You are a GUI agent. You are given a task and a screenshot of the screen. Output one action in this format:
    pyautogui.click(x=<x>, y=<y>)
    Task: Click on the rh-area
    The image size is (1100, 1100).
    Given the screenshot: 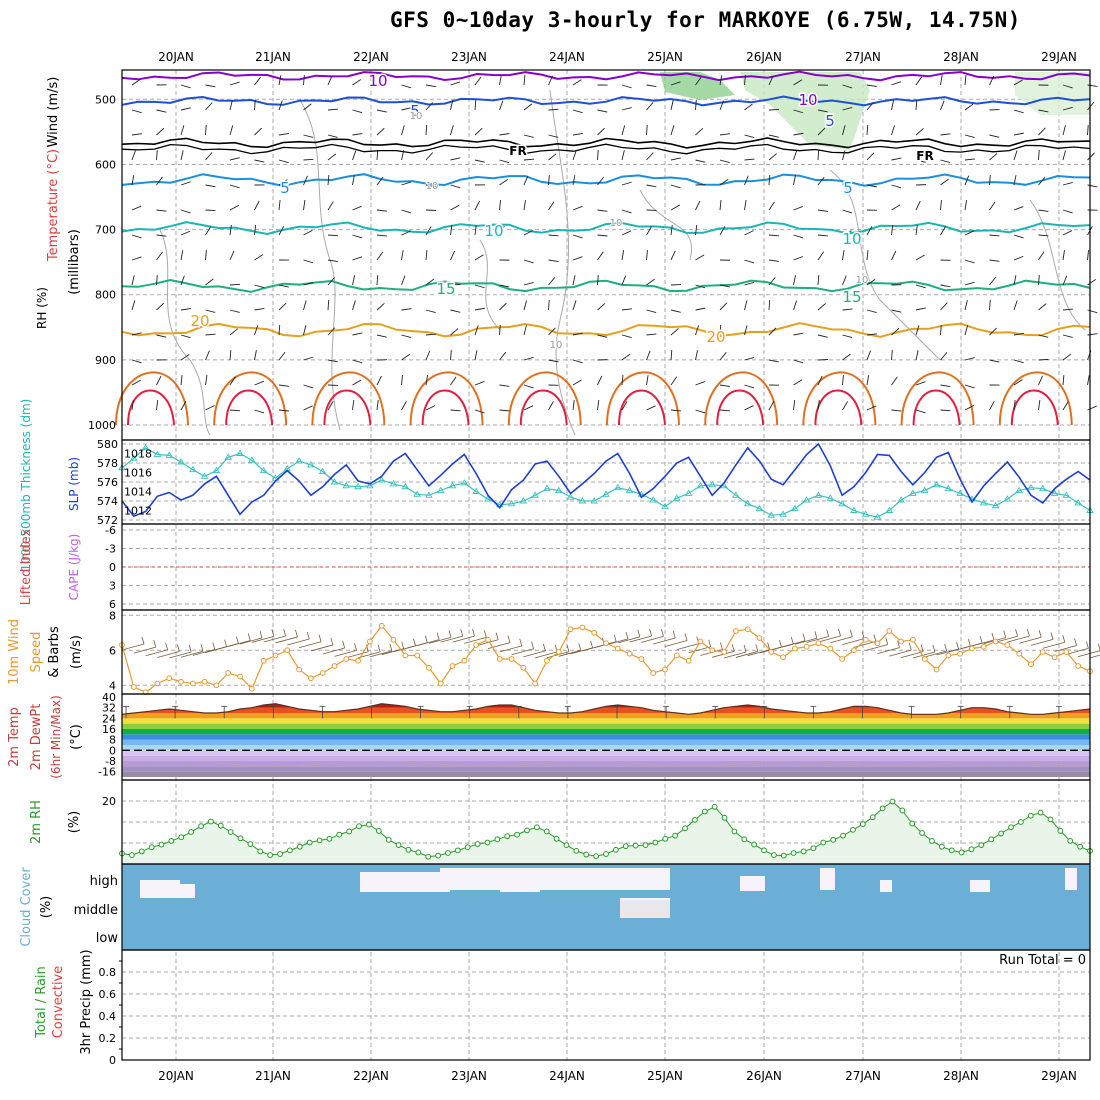 What is the action you would take?
    pyautogui.click(x=606, y=832)
    